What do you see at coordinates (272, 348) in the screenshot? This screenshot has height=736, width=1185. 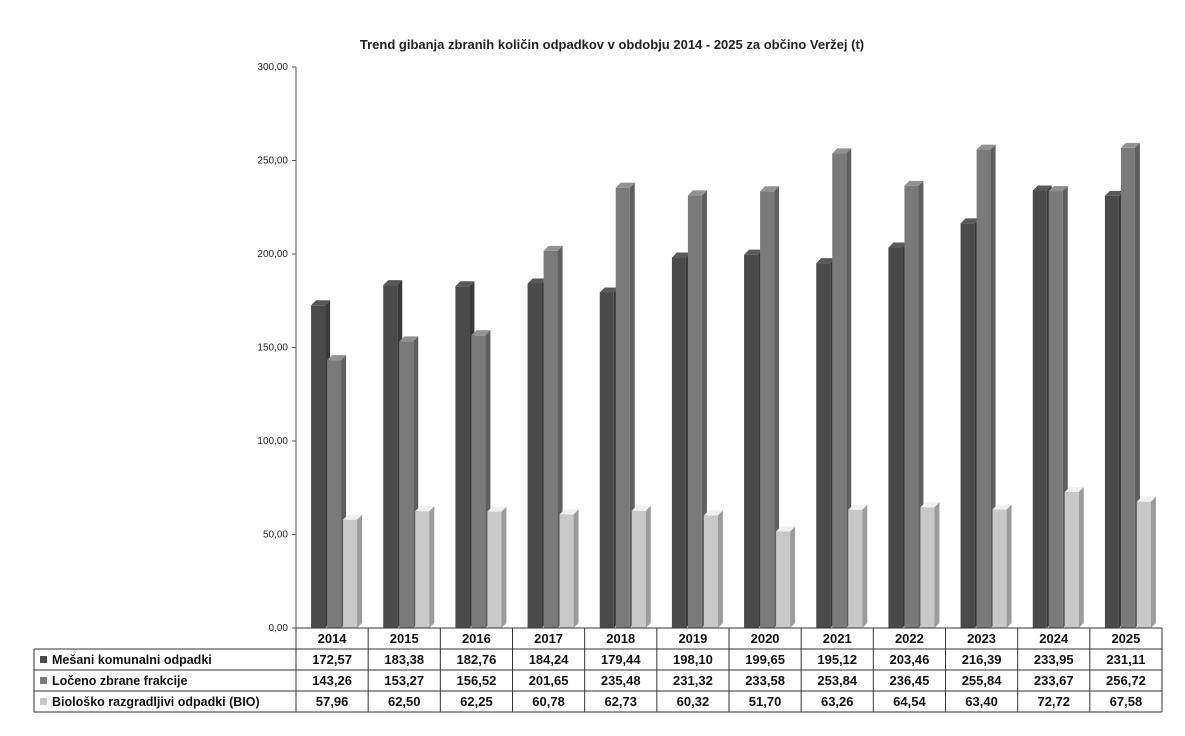 I see `y-tick-label: 150,00` at bounding box center [272, 348].